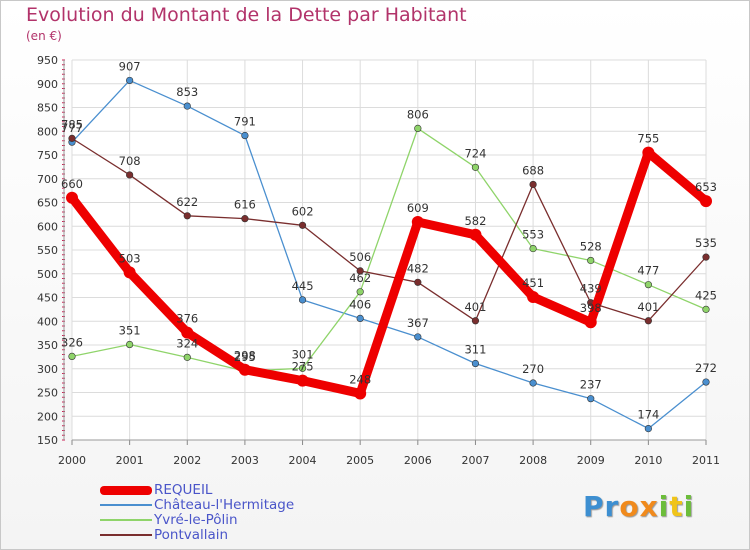  I want to click on data-label: 351, so click(130, 331).